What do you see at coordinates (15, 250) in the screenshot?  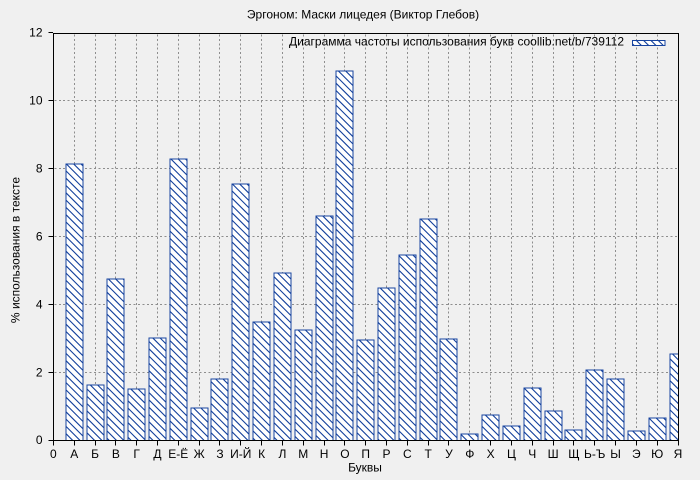 I see `svg-text: % использования в тексте` at bounding box center [15, 250].